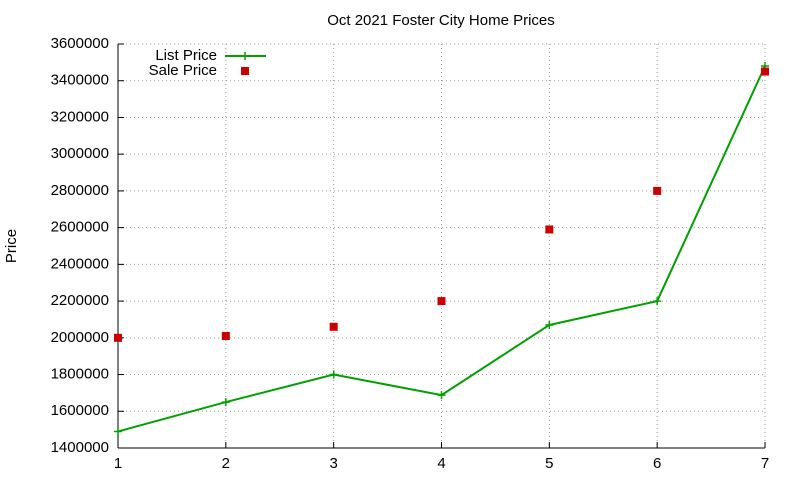  I want to click on y-tick-label: 1600000, so click(80, 410).